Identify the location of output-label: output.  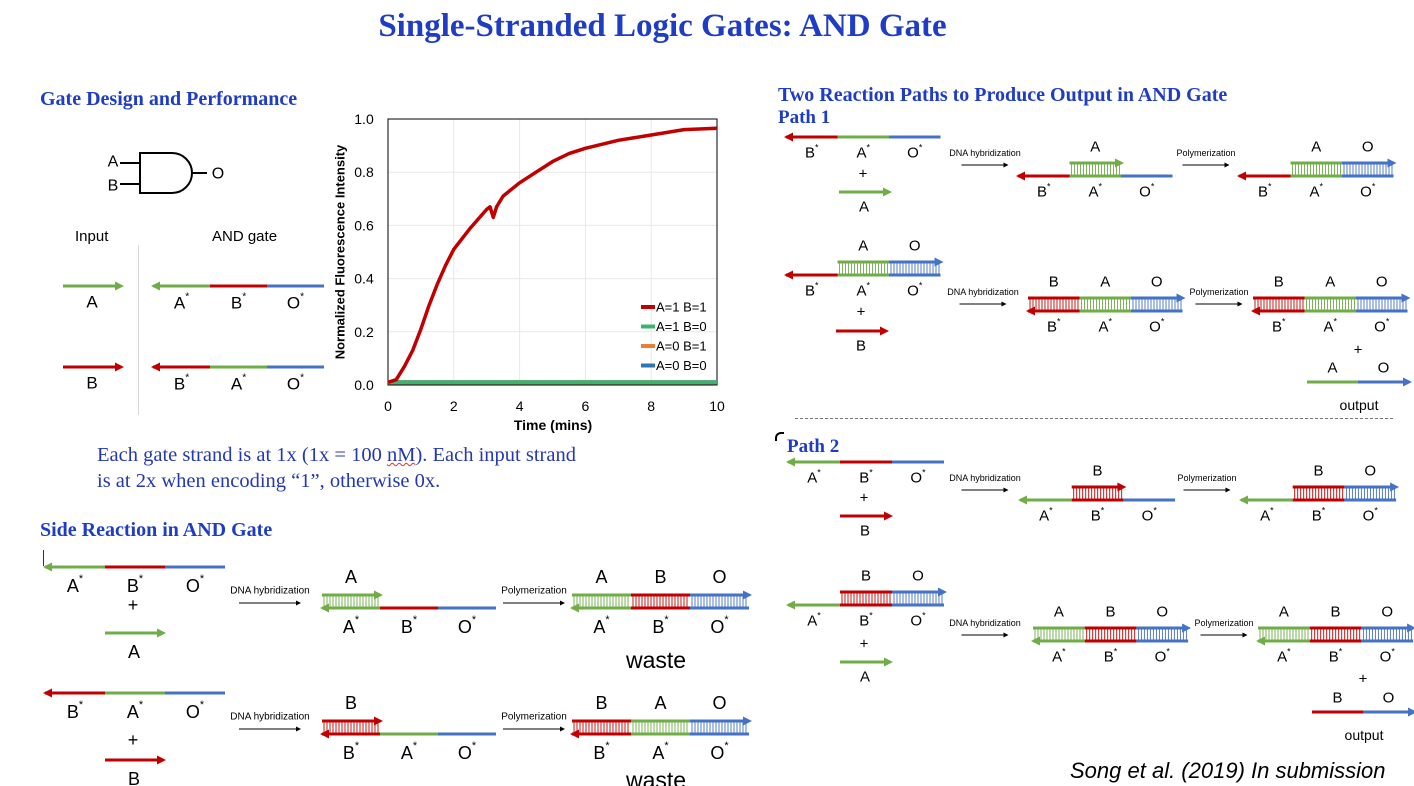
(1364, 735).